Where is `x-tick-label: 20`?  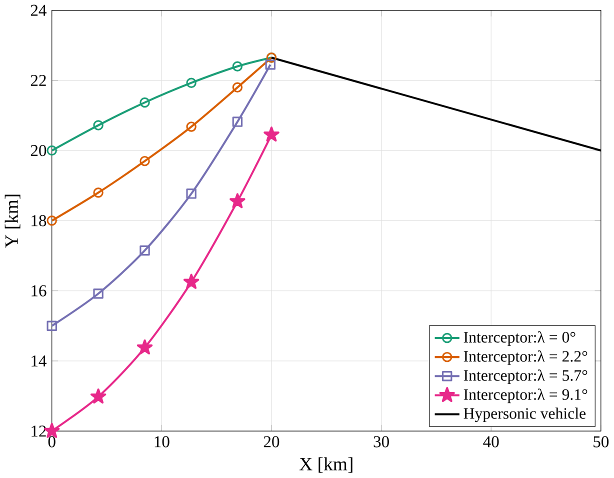
x-tick-label: 20 is located at coordinates (272, 442).